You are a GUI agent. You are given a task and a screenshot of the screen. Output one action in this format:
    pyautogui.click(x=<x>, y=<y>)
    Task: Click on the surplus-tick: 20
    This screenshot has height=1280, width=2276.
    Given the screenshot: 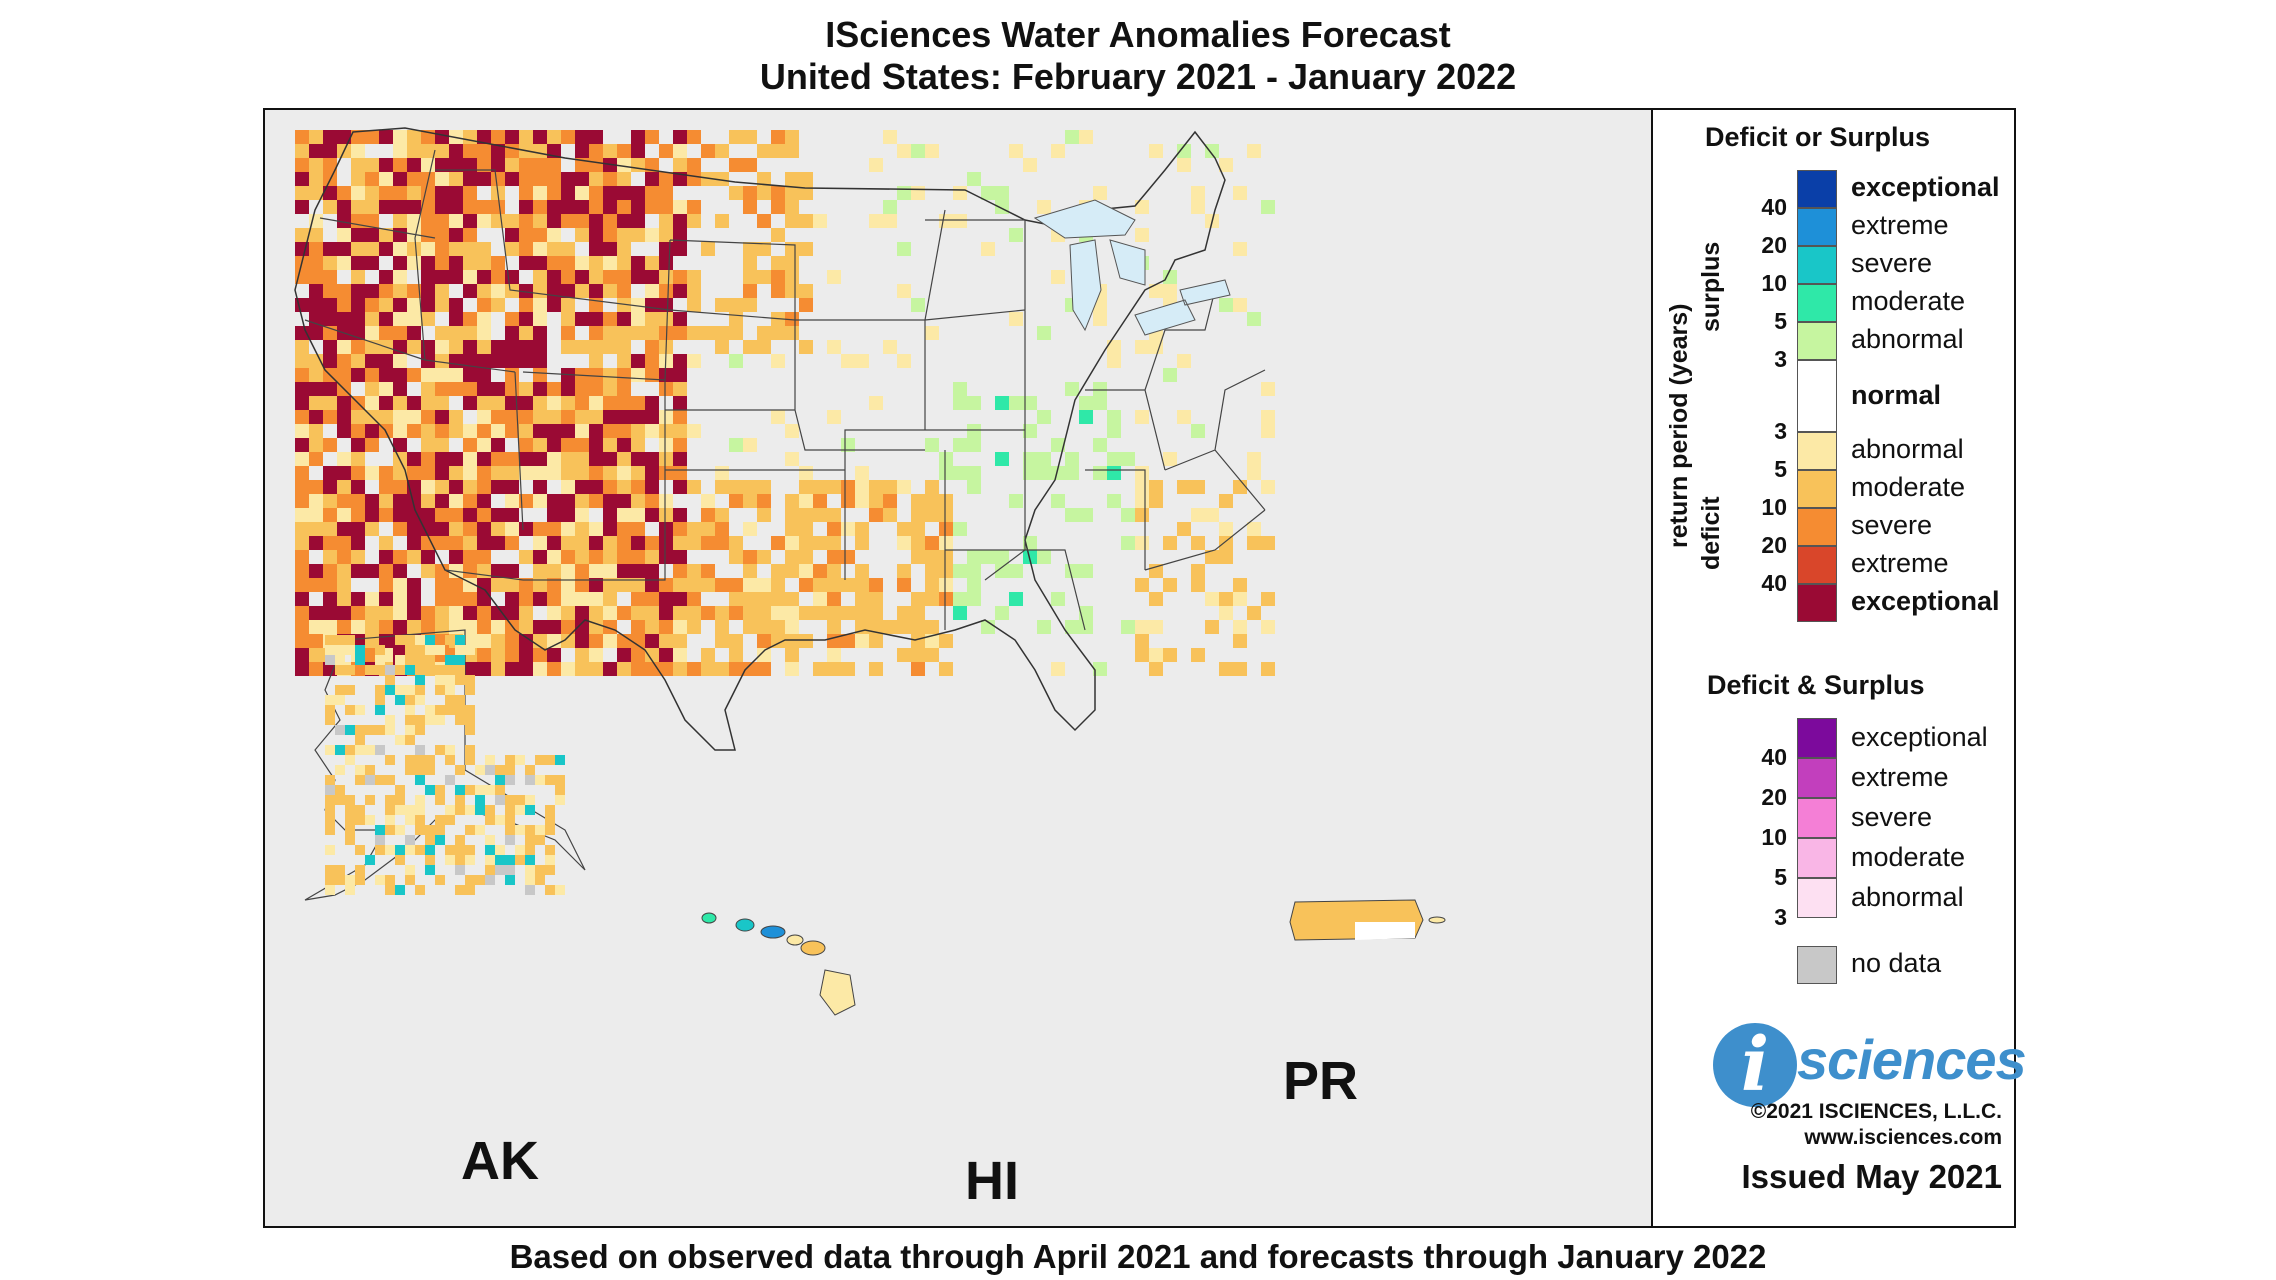 What is the action you would take?
    pyautogui.click(x=1774, y=245)
    